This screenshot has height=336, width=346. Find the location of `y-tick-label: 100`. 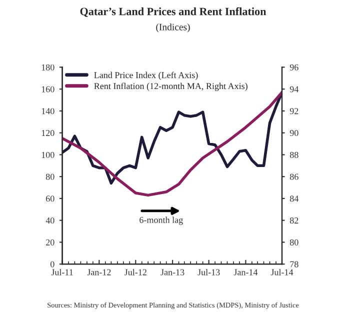

y-tick-label: 100 is located at coordinates (48, 155).